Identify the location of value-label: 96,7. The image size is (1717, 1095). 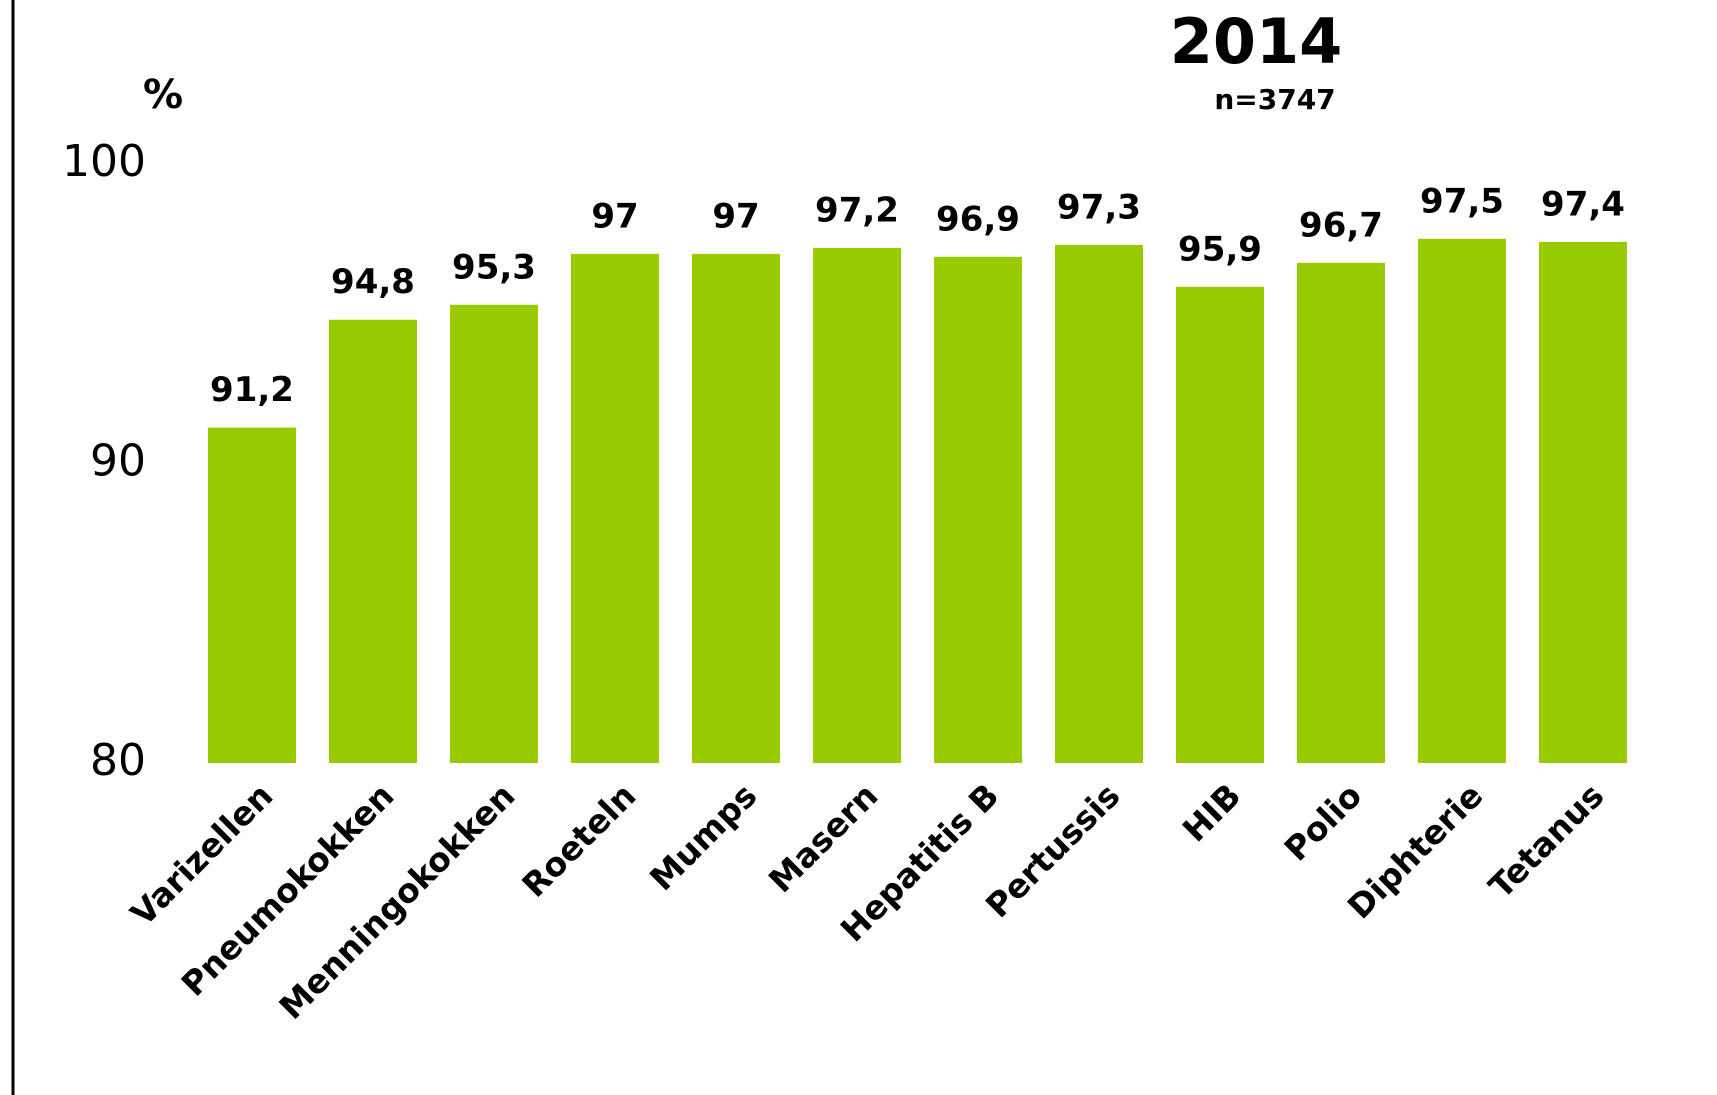
(1341, 225).